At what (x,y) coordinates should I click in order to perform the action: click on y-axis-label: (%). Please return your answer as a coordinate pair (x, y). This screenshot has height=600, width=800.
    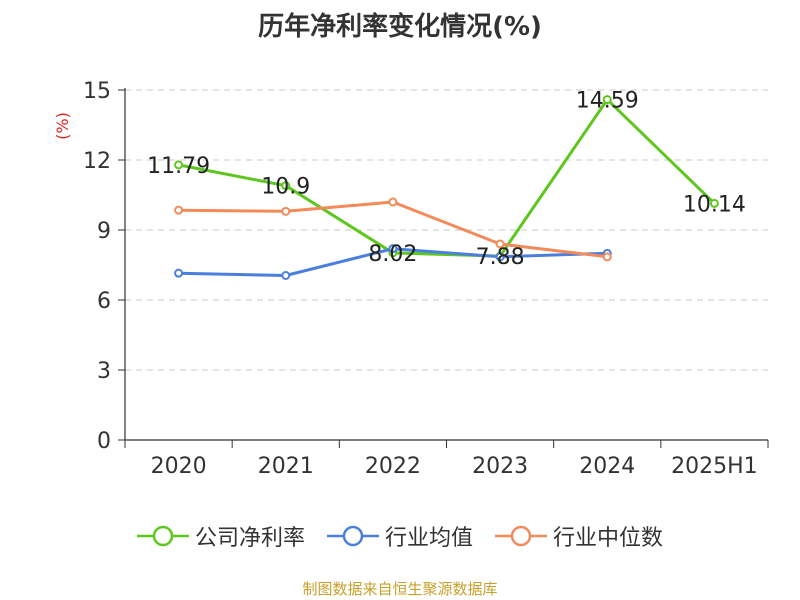
    Looking at the image, I should click on (62, 126).